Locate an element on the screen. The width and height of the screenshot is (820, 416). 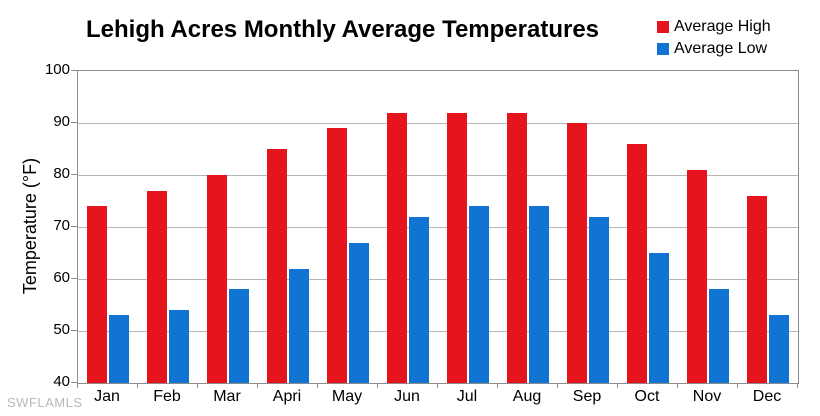
bar-group-may is located at coordinates (348, 227).